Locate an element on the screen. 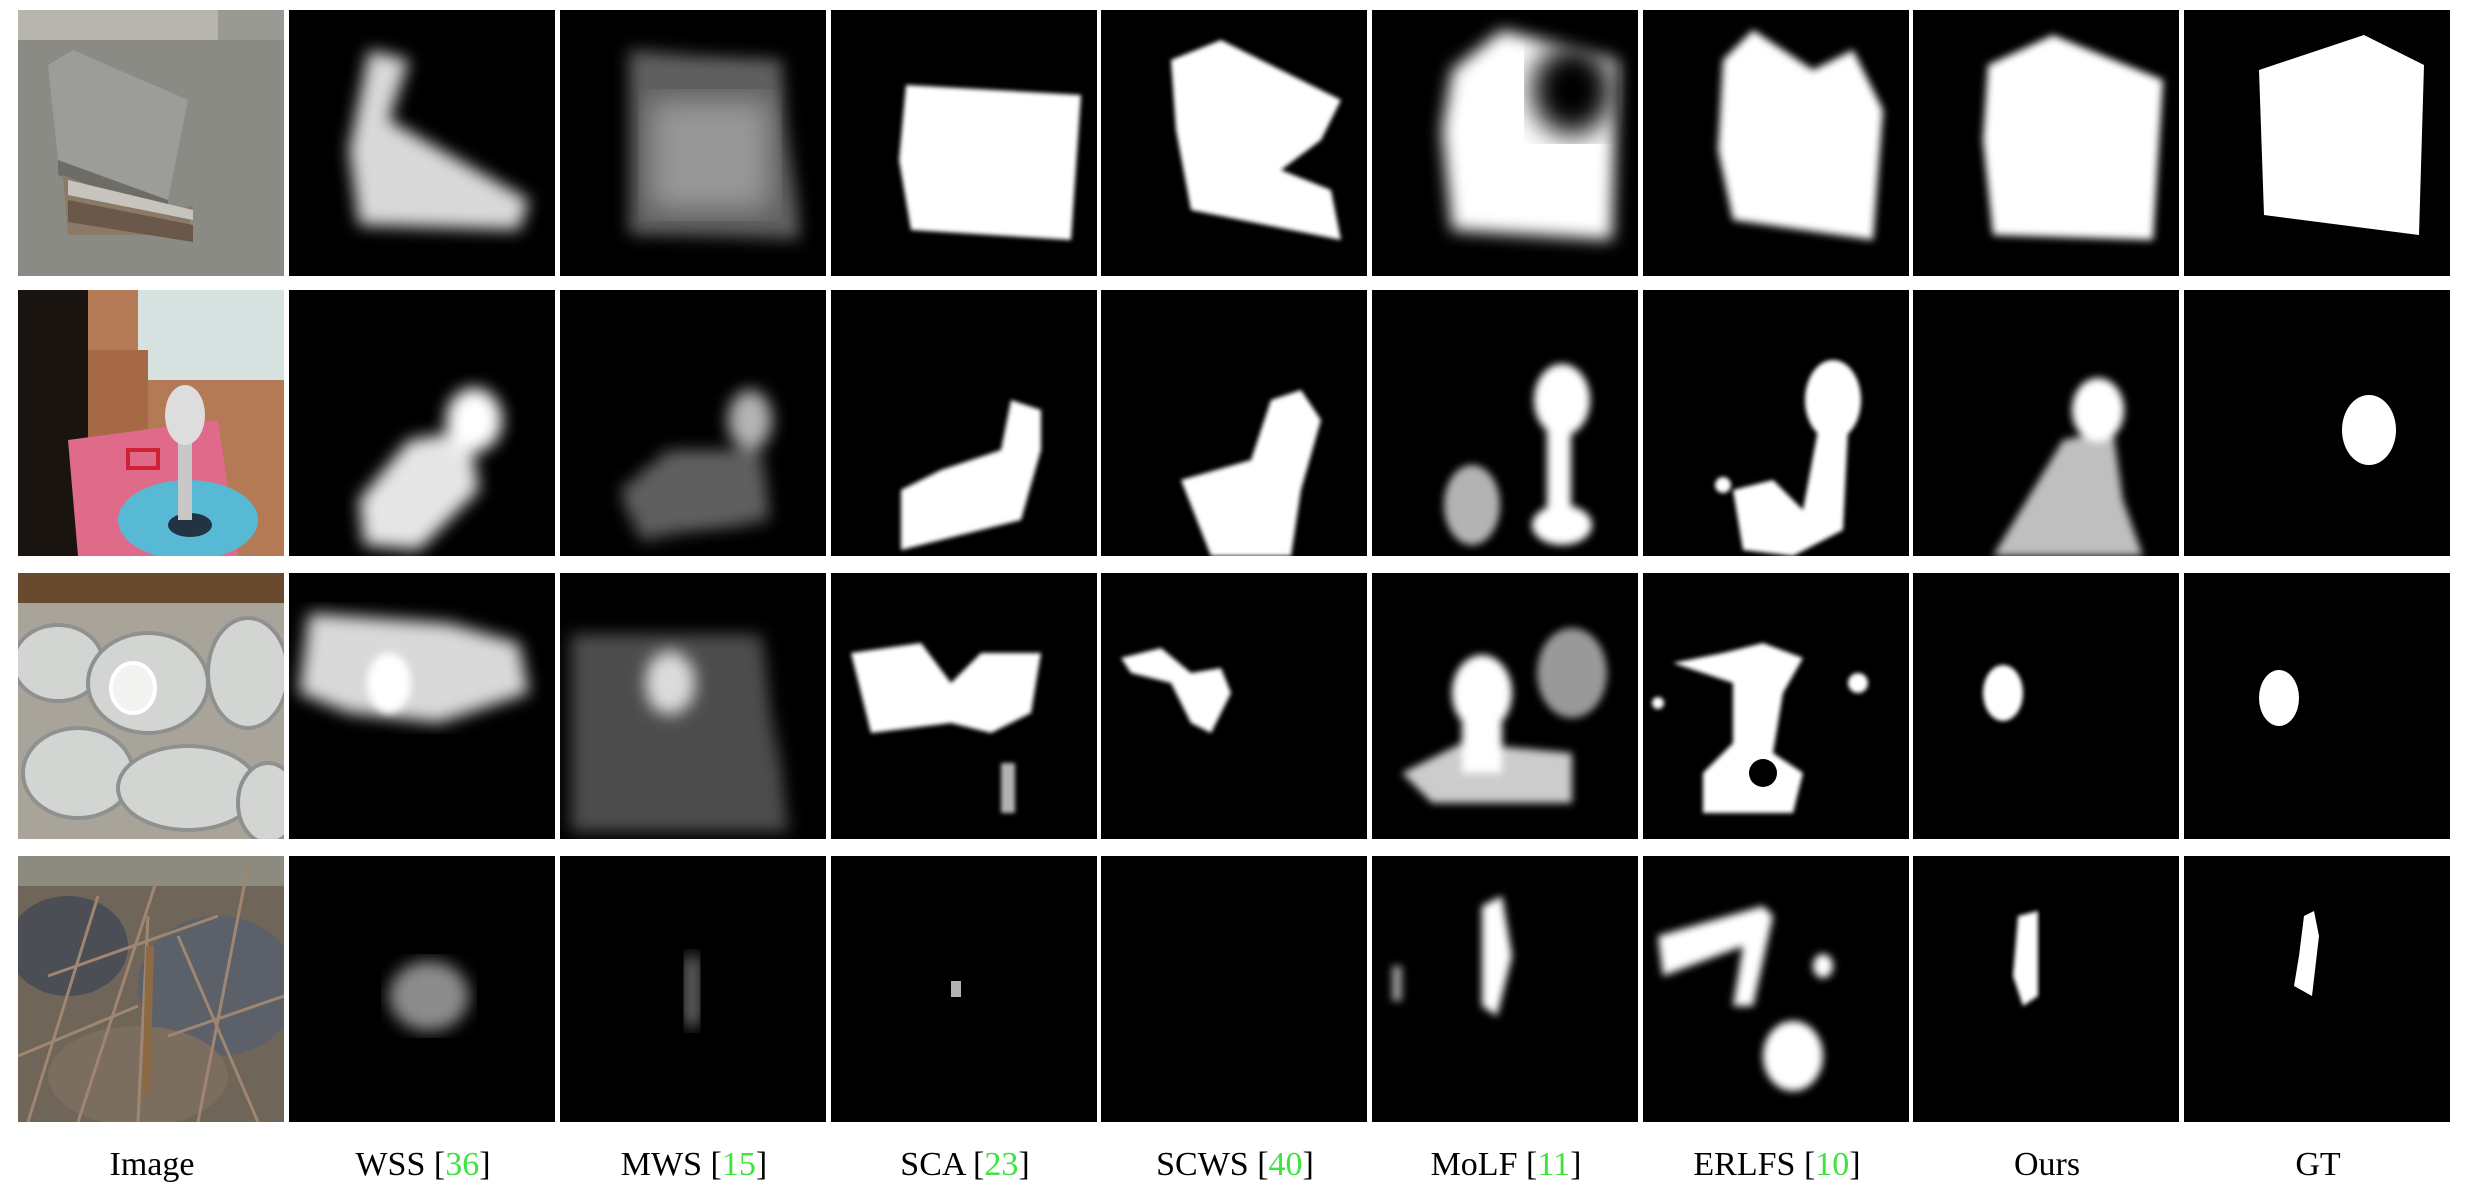  saliency-map-ours-books is located at coordinates (2046, 143).